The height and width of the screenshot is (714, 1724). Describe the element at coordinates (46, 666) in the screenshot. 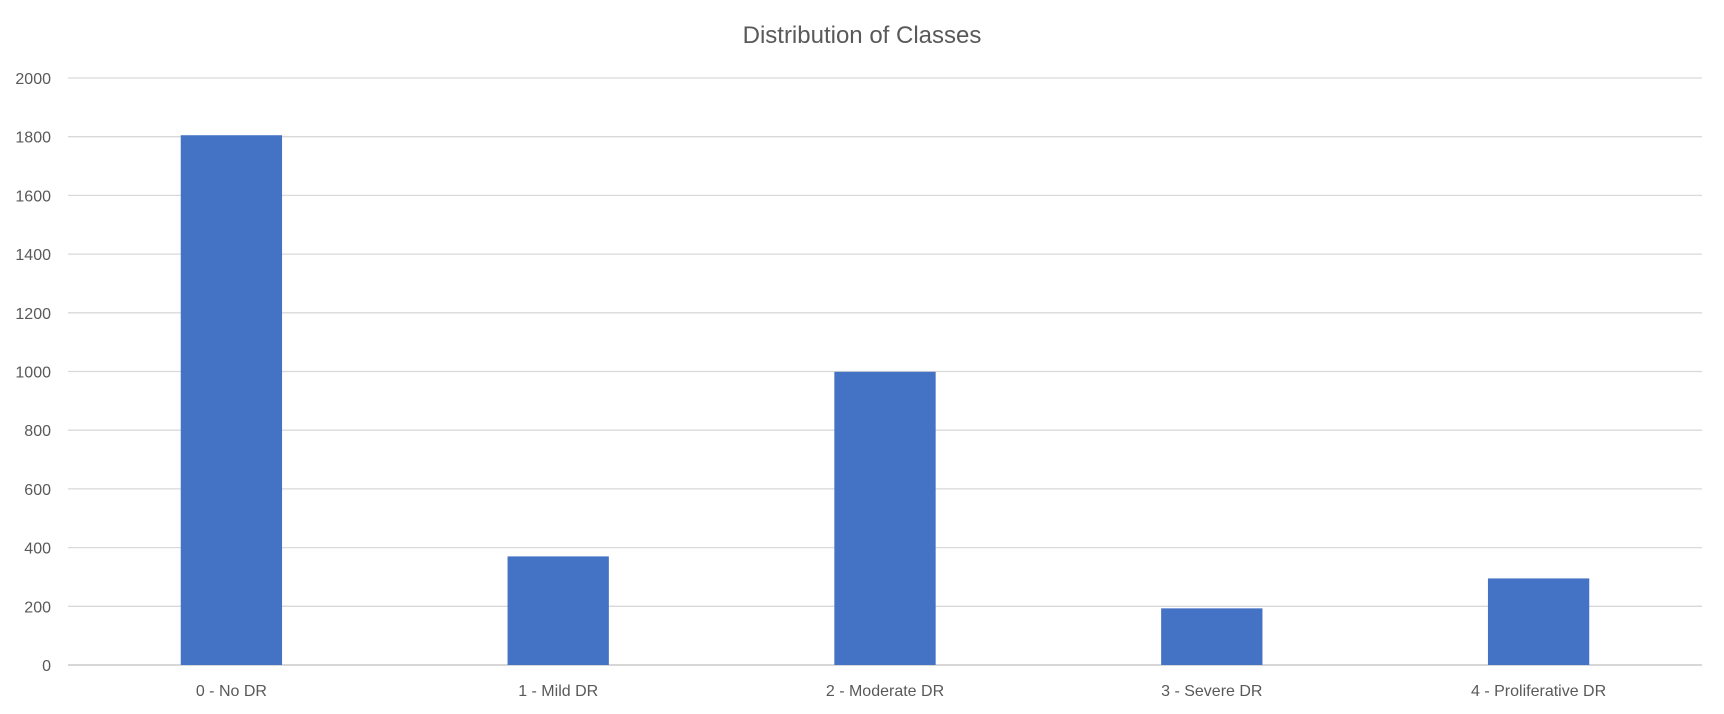

I see `y-tick-label: 0` at that location.